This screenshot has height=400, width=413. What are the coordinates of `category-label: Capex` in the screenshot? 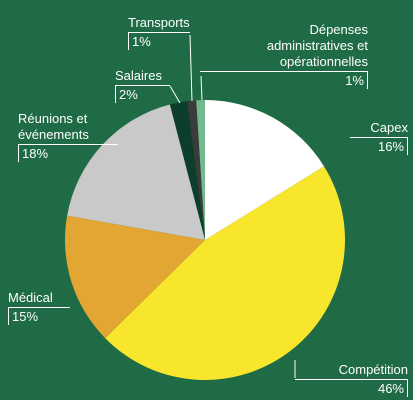 It's located at (379, 129).